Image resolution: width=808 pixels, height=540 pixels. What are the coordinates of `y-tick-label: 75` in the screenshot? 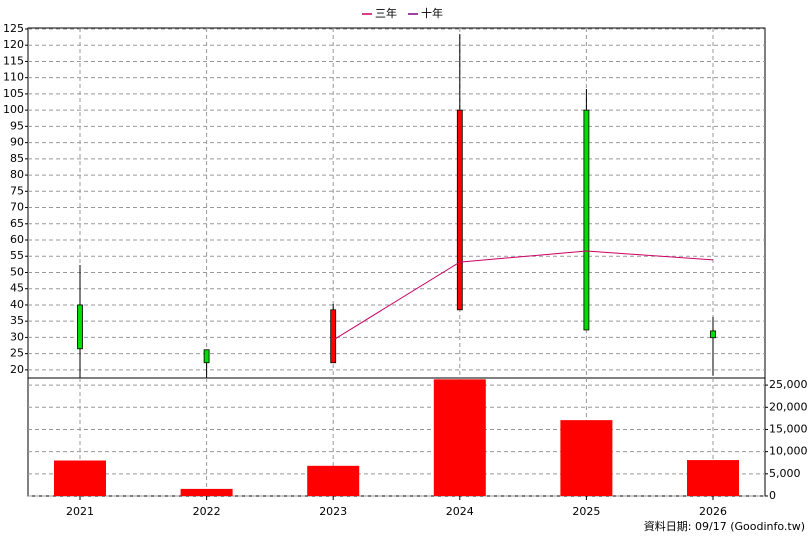 It's located at (17, 190).